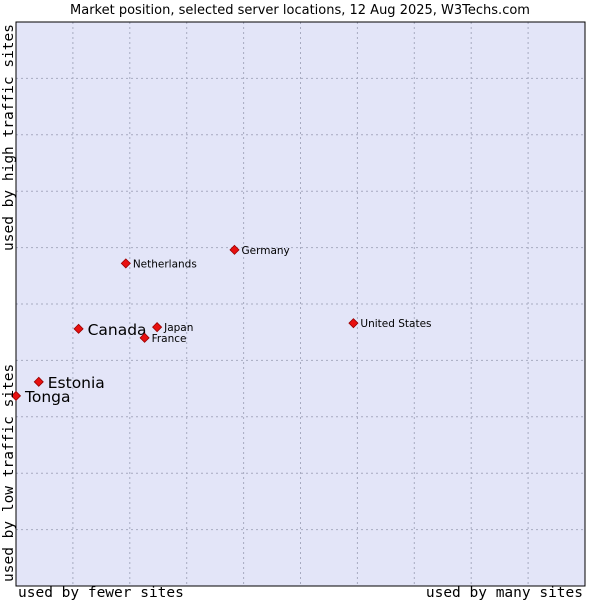 The height and width of the screenshot is (600, 600). What do you see at coordinates (16, 395) in the screenshot?
I see `data-point-tonga` at bounding box center [16, 395].